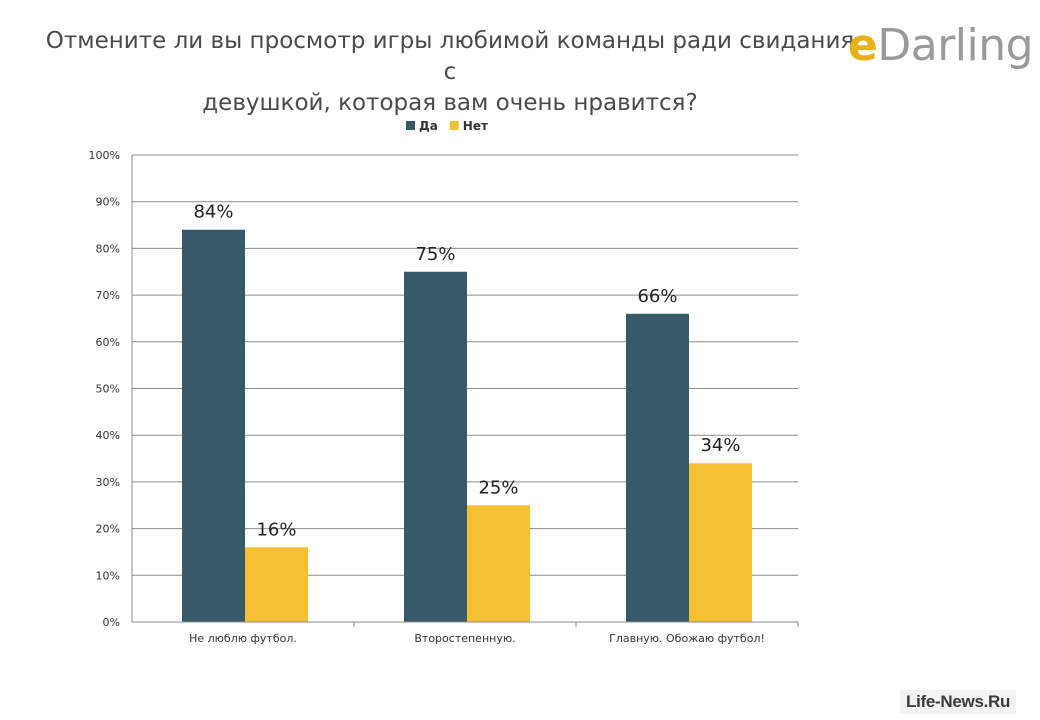  I want to click on legend: Да Нет, so click(447, 126).